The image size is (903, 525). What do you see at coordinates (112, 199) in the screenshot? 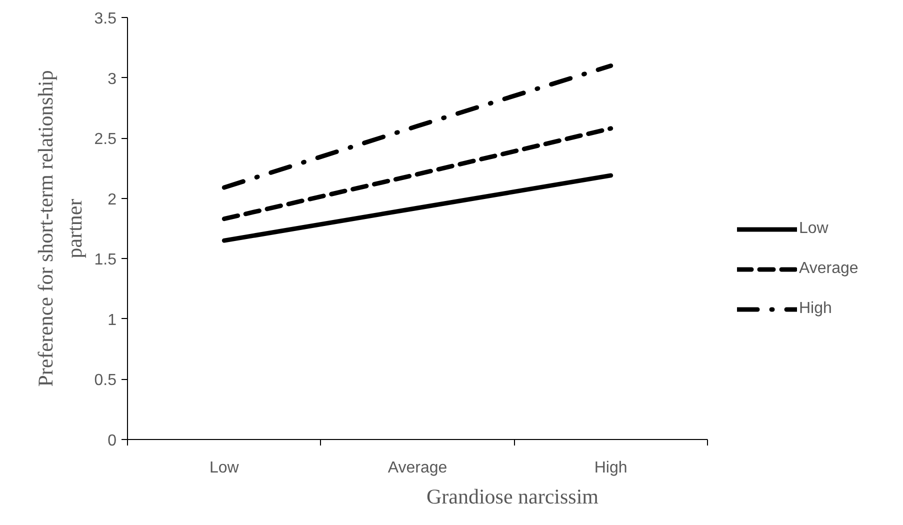
I see `y-tick-label: 2` at bounding box center [112, 199].